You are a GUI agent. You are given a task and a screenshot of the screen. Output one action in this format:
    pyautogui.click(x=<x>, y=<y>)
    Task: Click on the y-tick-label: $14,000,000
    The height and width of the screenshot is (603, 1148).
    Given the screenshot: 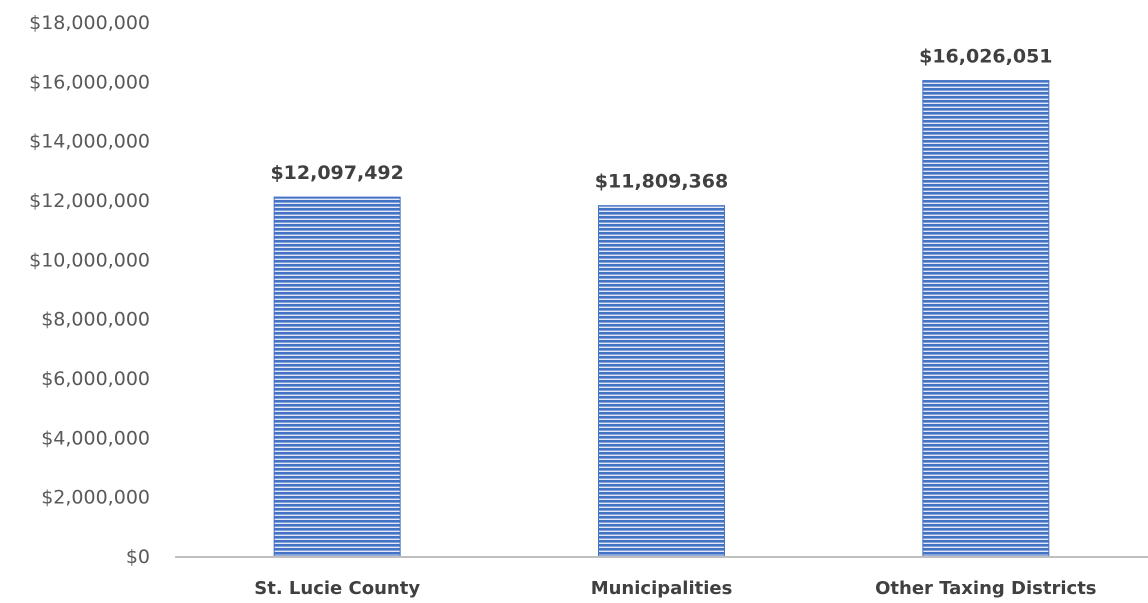 What is the action you would take?
    pyautogui.click(x=89, y=142)
    